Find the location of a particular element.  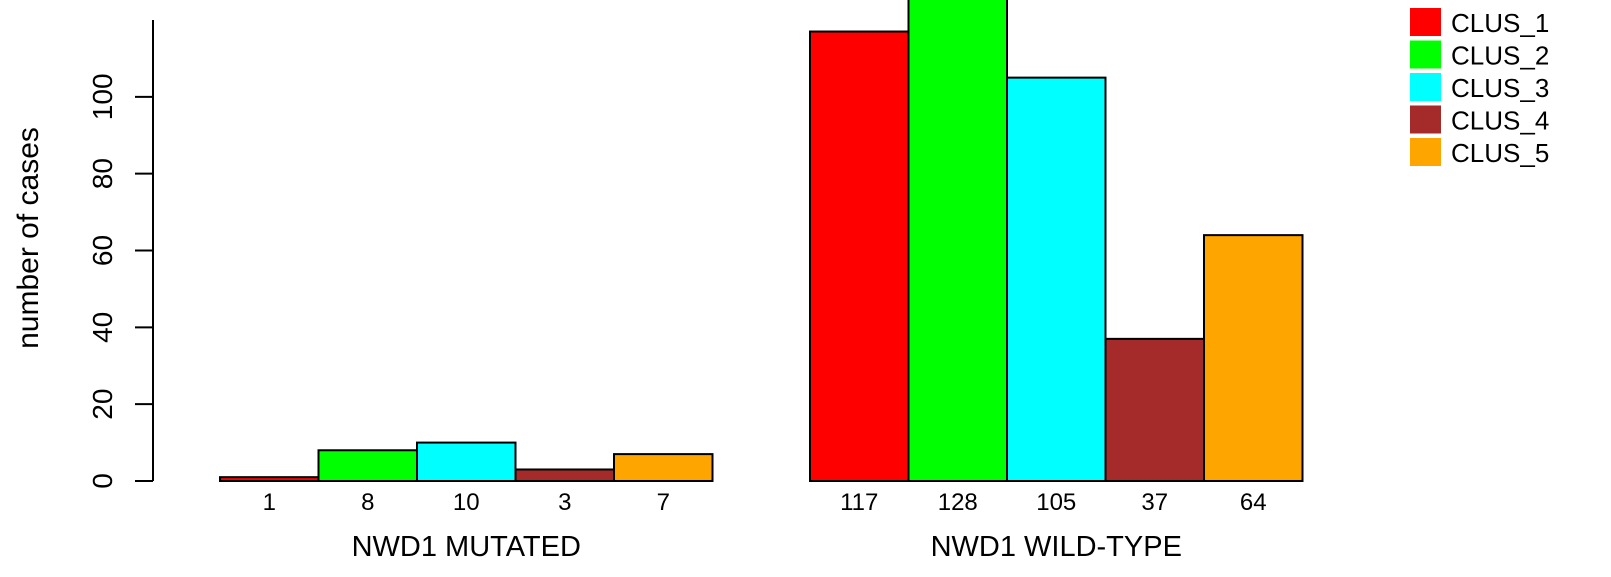

group-label: NWD1 WILD-TYPE is located at coordinates (1056, 547).